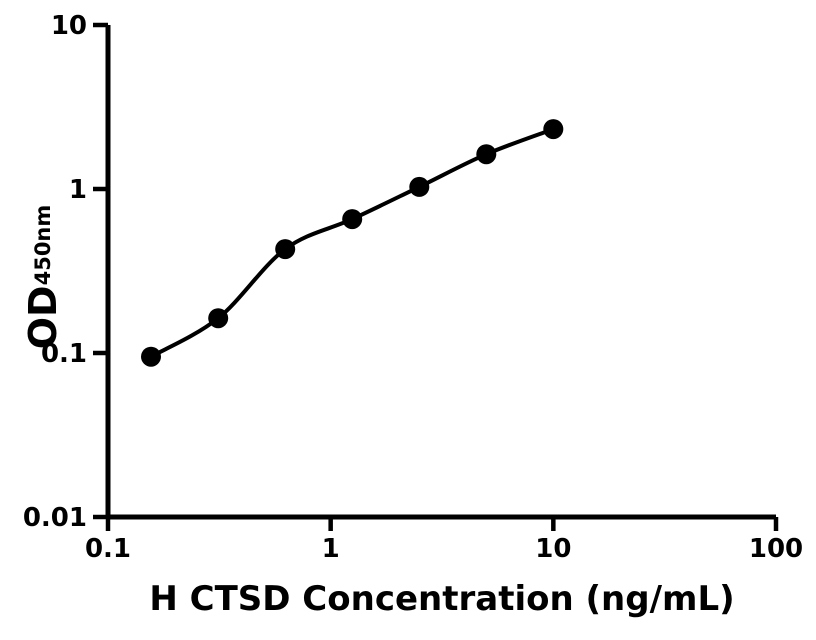 This screenshot has width=816, height=640. What do you see at coordinates (78, 190) in the screenshot?
I see `y-tick-label: 1` at bounding box center [78, 190].